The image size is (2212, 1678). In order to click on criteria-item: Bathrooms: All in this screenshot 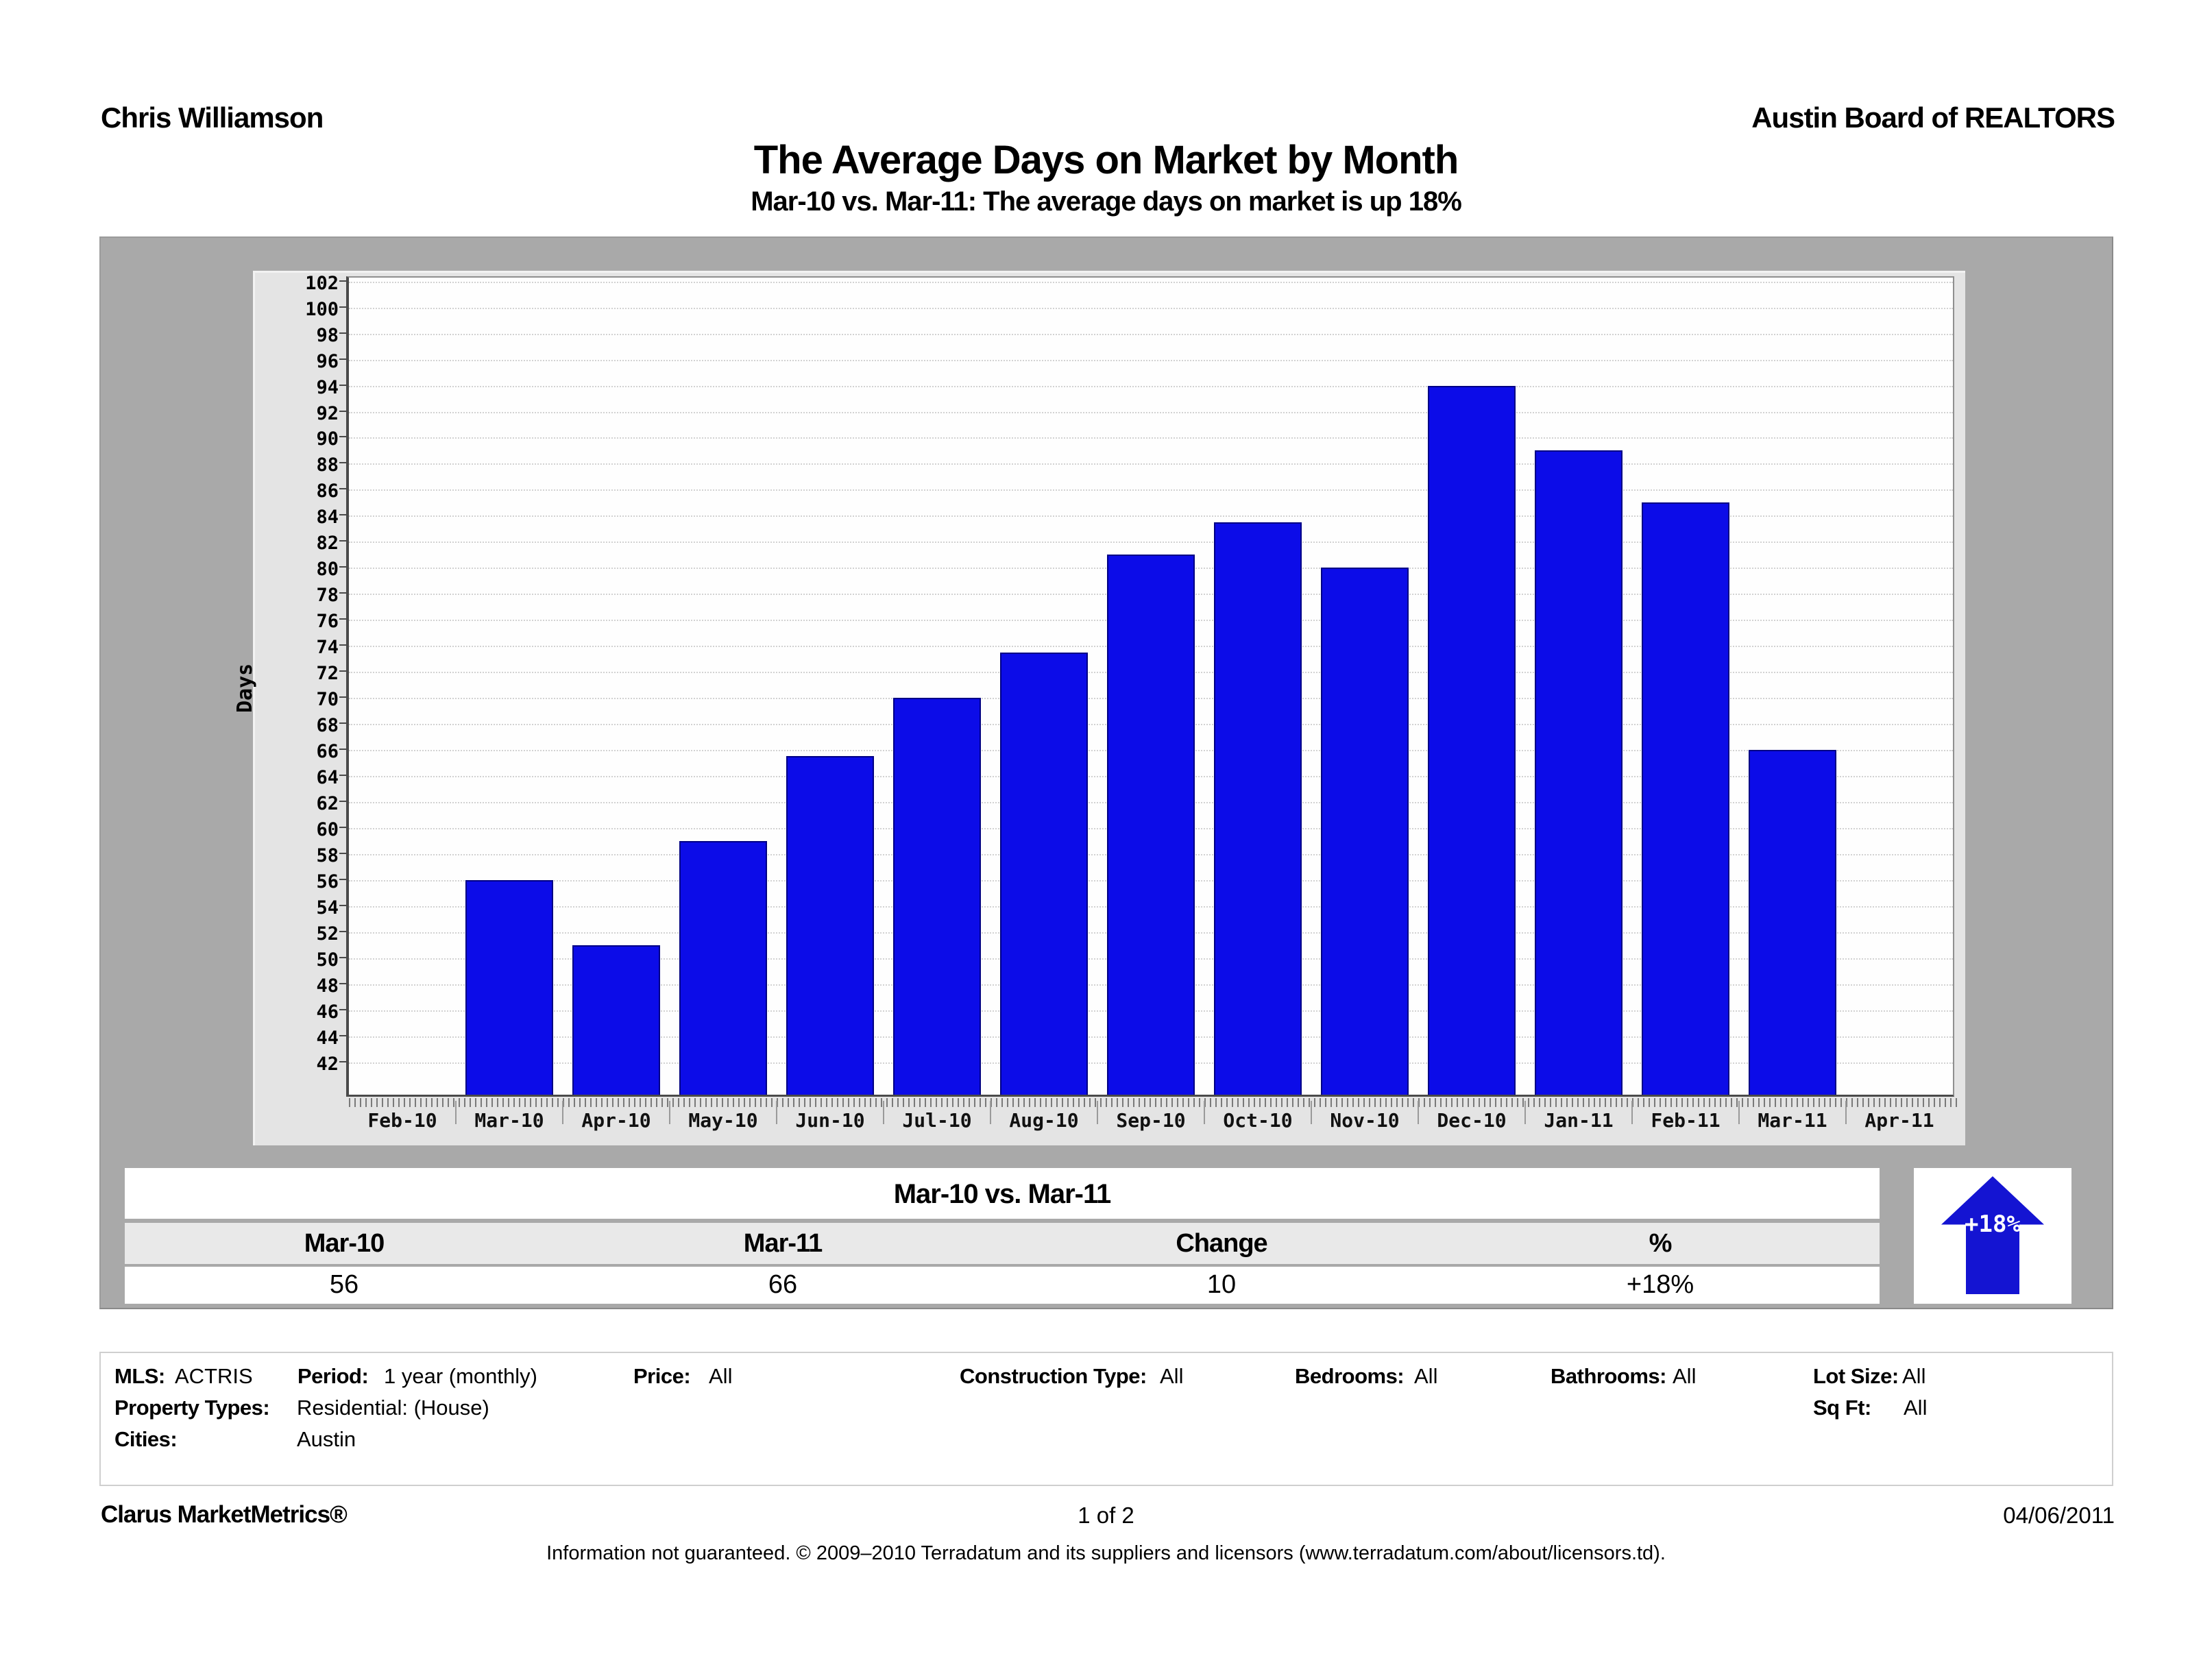, I will do `click(1623, 1376)`.